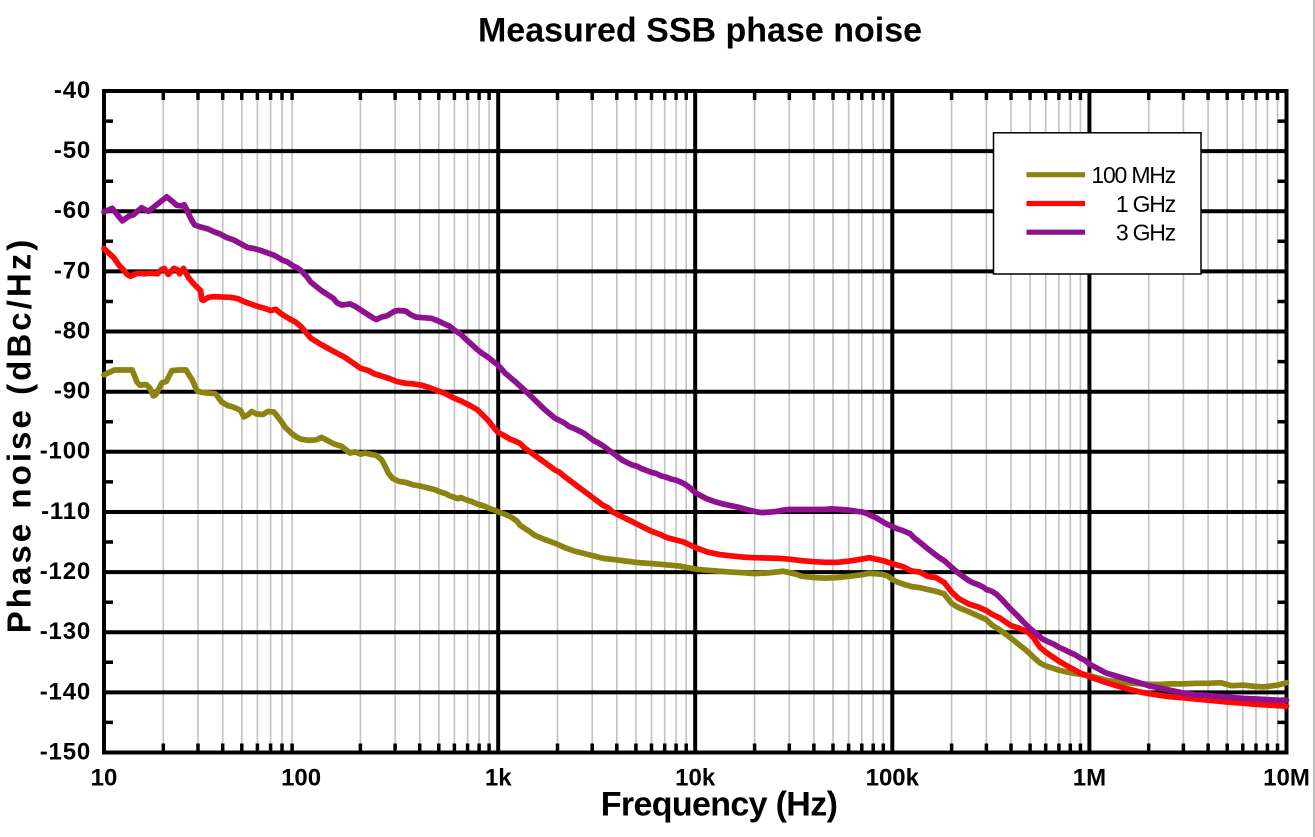 This screenshot has width=1315, height=837. Describe the element at coordinates (65, 451) in the screenshot. I see `svg-text: -100` at that location.